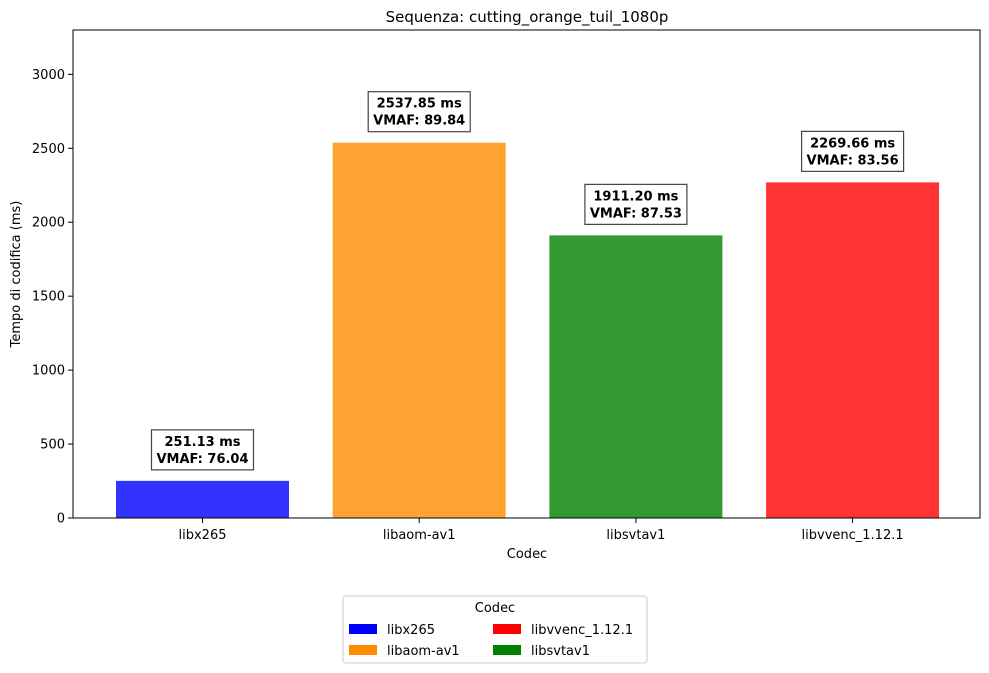  Describe the element at coordinates (852, 143) in the screenshot. I see `bar-label-time: 2269.66 ms` at that location.